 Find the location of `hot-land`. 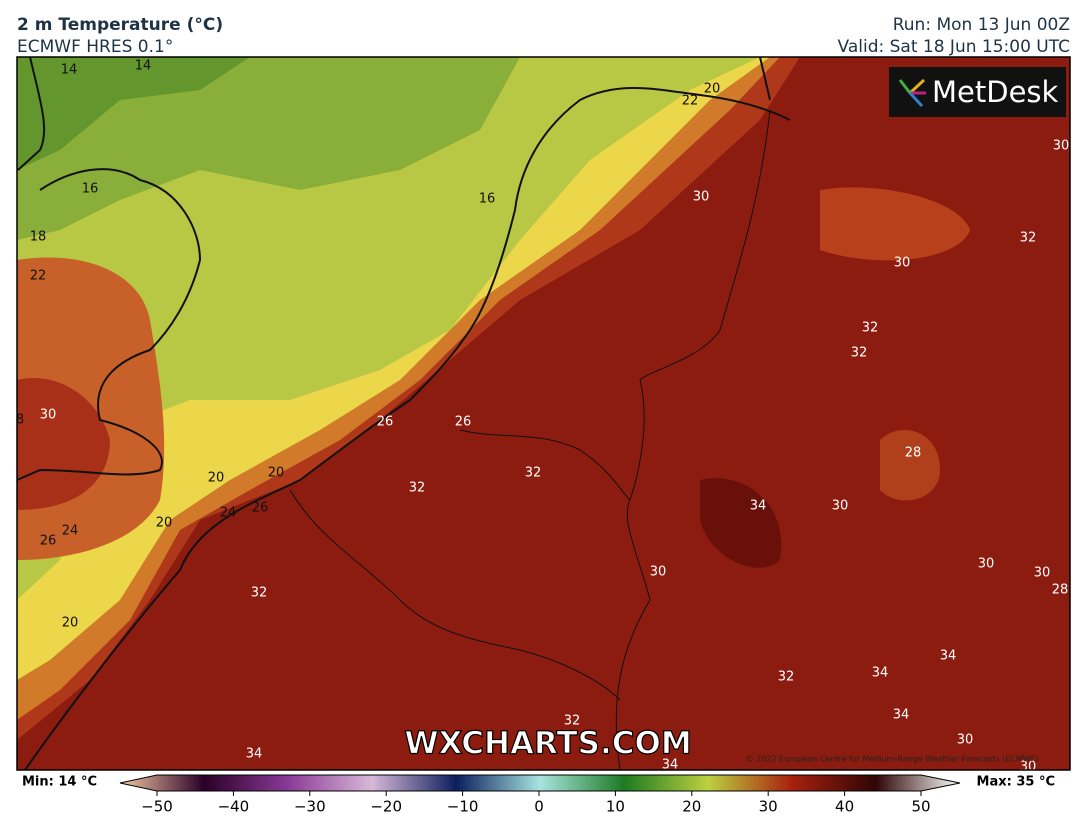

hot-land is located at coordinates (63, 444).